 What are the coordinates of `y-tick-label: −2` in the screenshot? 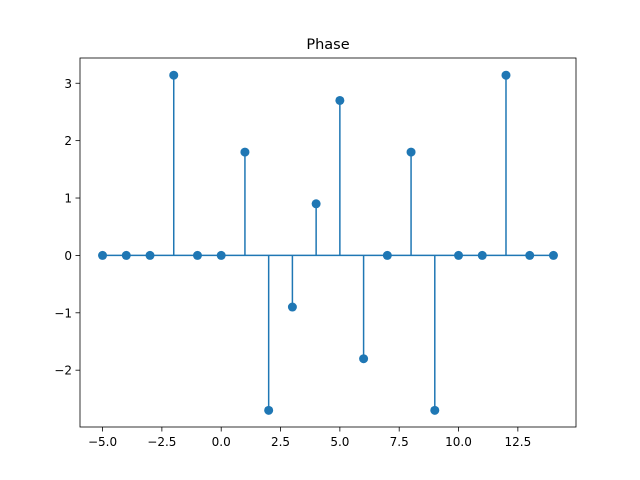 It's located at (63, 371).